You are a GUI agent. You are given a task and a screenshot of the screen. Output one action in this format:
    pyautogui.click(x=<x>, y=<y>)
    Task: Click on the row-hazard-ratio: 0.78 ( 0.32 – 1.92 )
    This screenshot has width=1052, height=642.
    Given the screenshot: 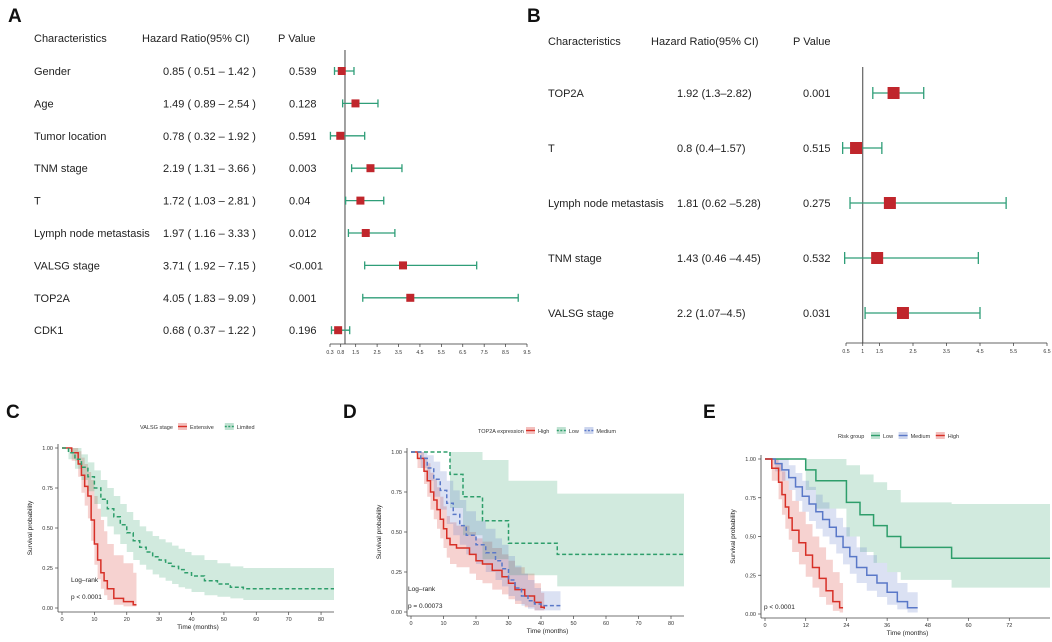 What is the action you would take?
    pyautogui.click(x=209, y=137)
    